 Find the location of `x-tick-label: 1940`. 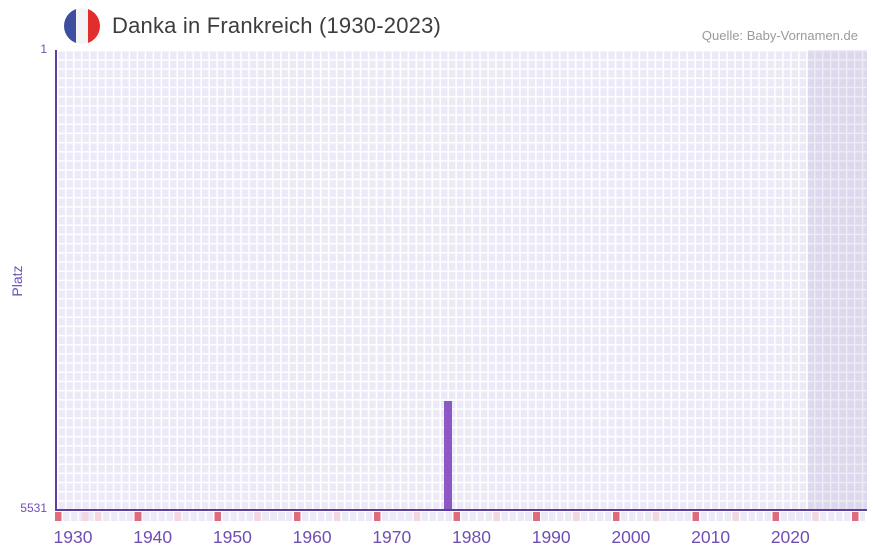

x-tick-label: 1940 is located at coordinates (153, 537).